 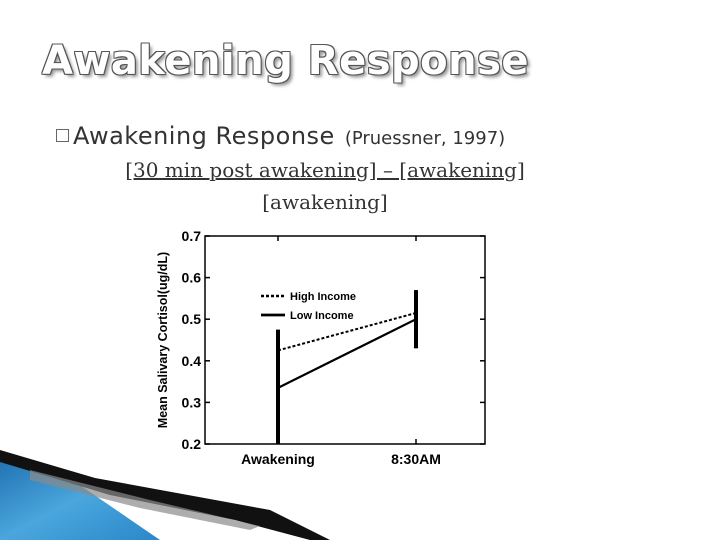 I want to click on x-tick-labels: Awakening 8:30AM, so click(x=341, y=459).